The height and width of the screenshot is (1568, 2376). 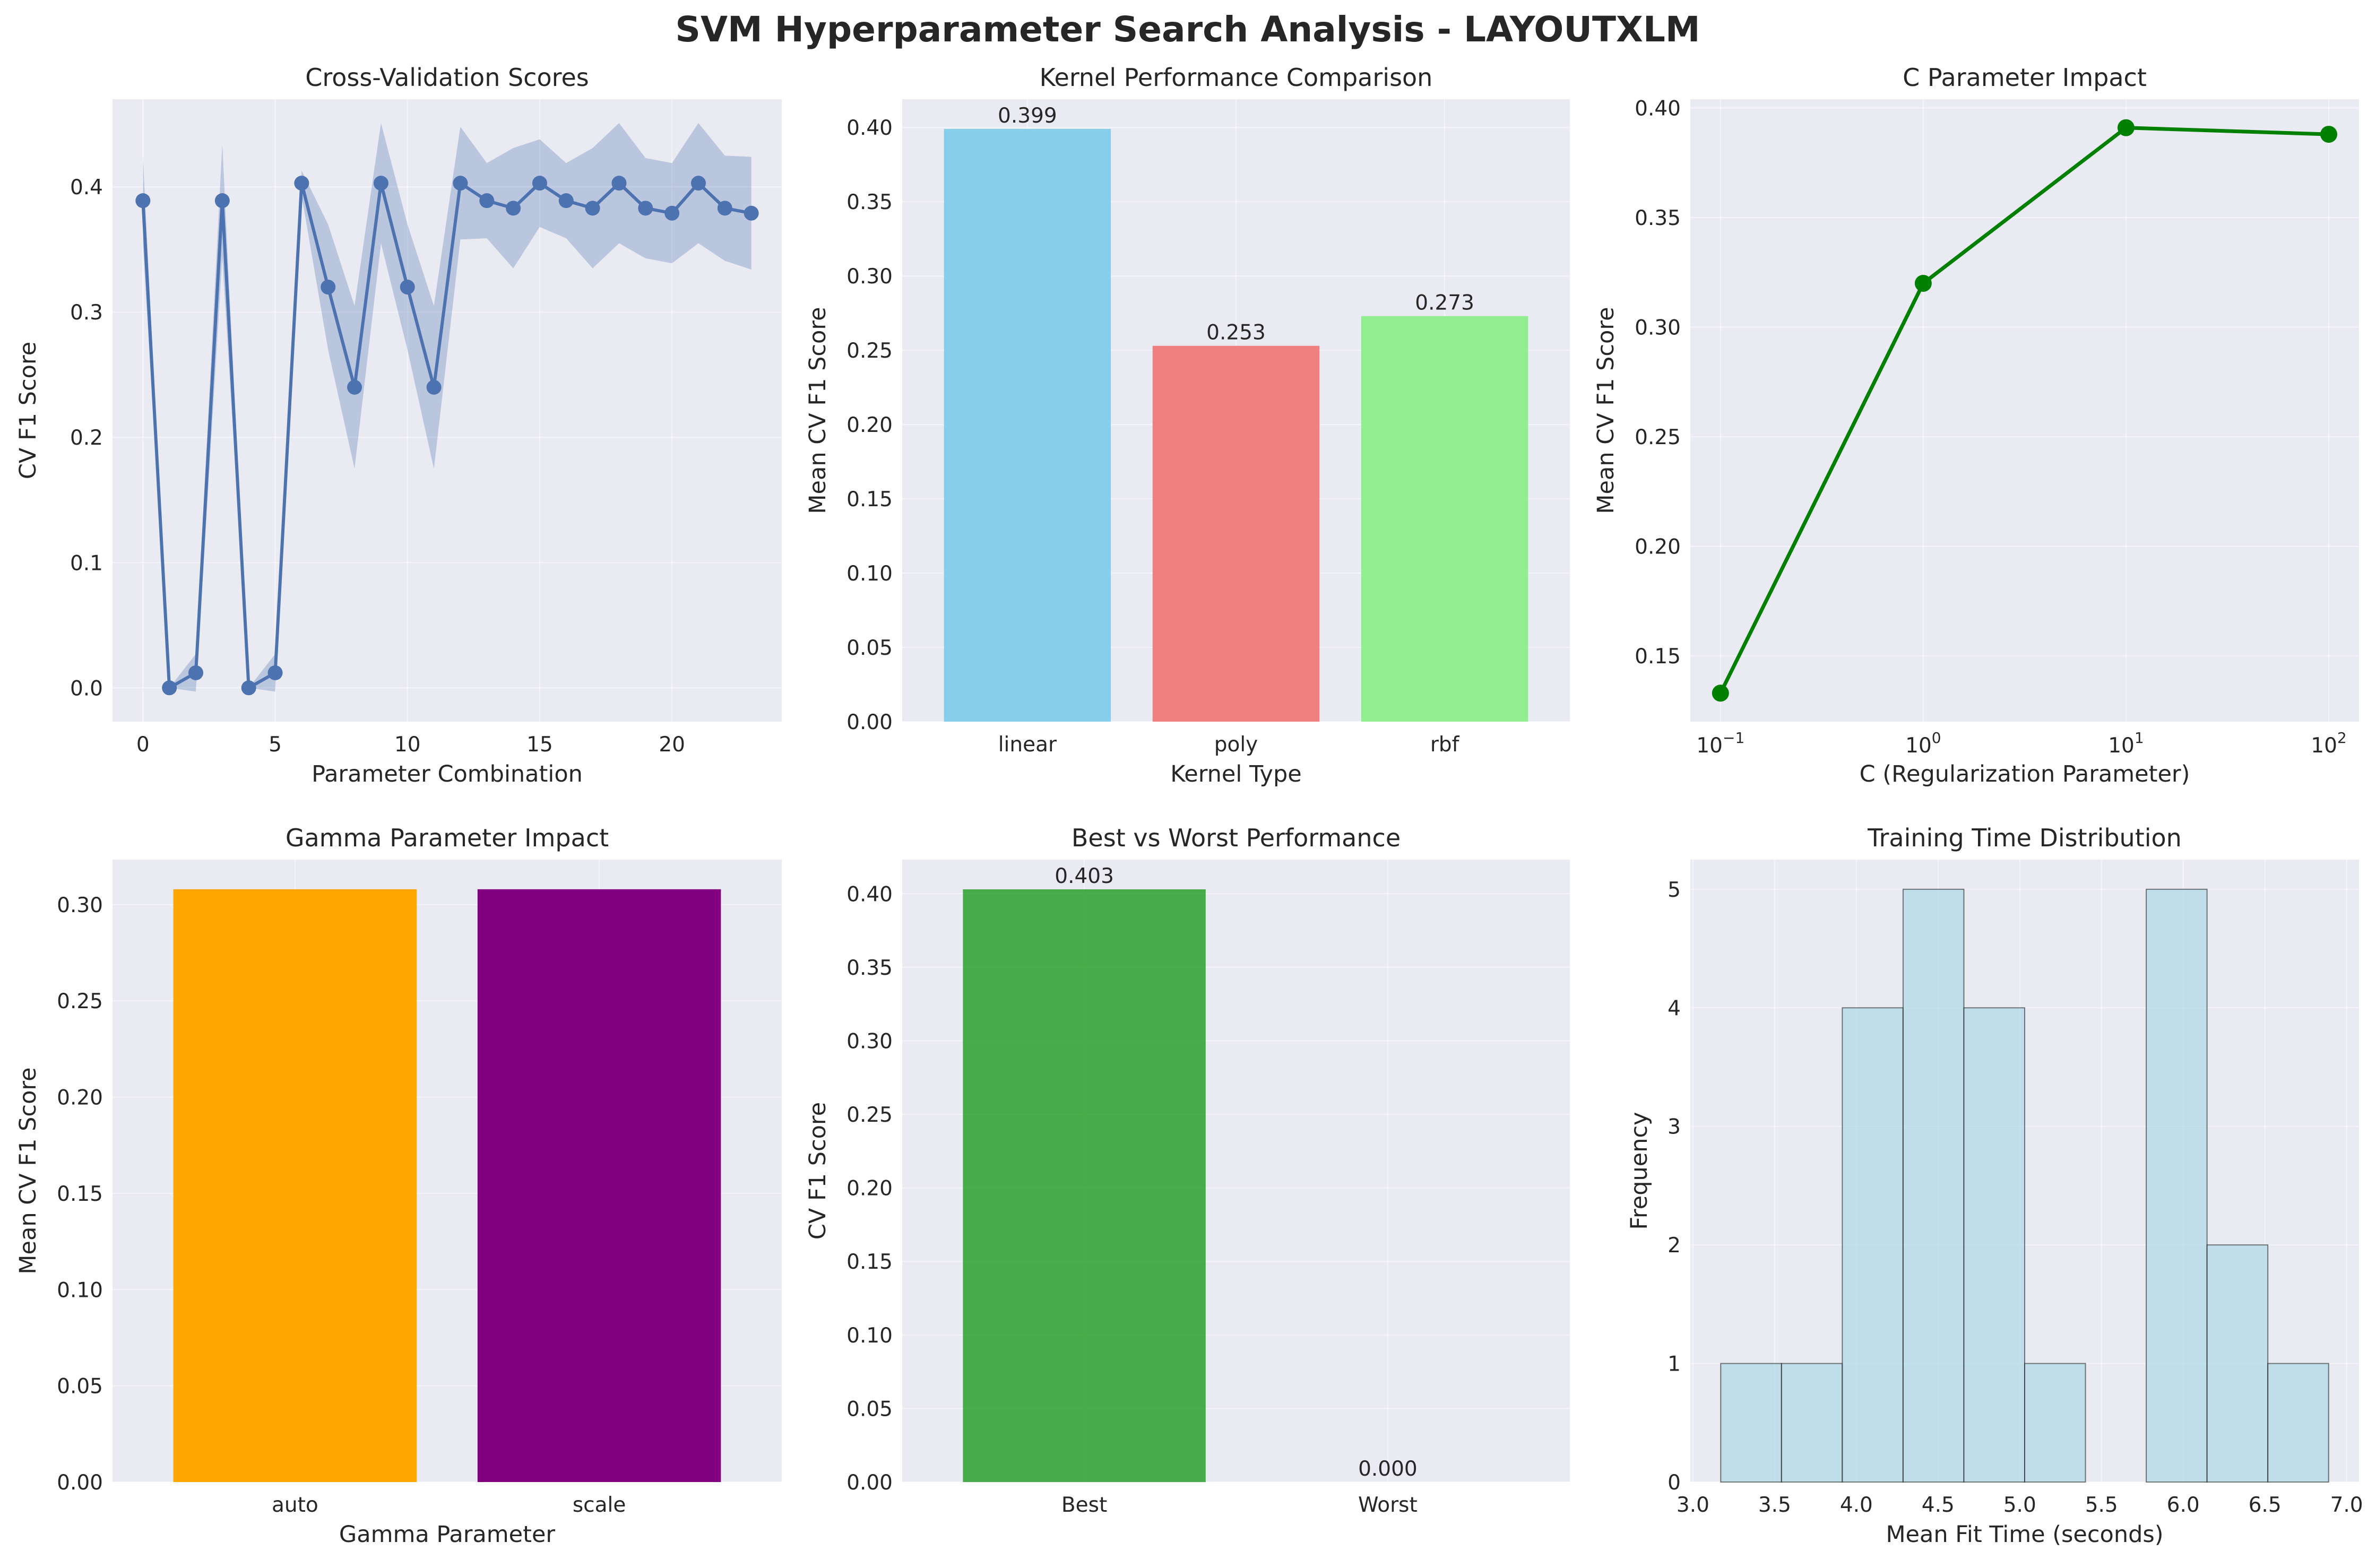 I want to click on x-axis-label: C (Regularization Parameter), so click(x=2025, y=774).